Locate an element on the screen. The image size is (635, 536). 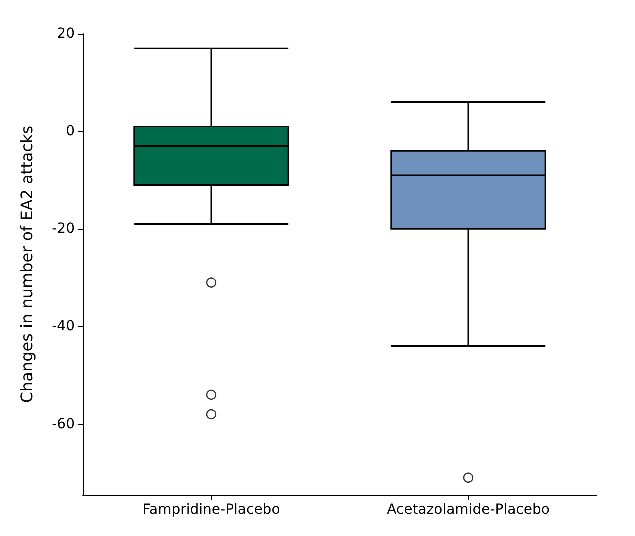
x-tick-label: Acetazolamide-Placebo is located at coordinates (468, 510).